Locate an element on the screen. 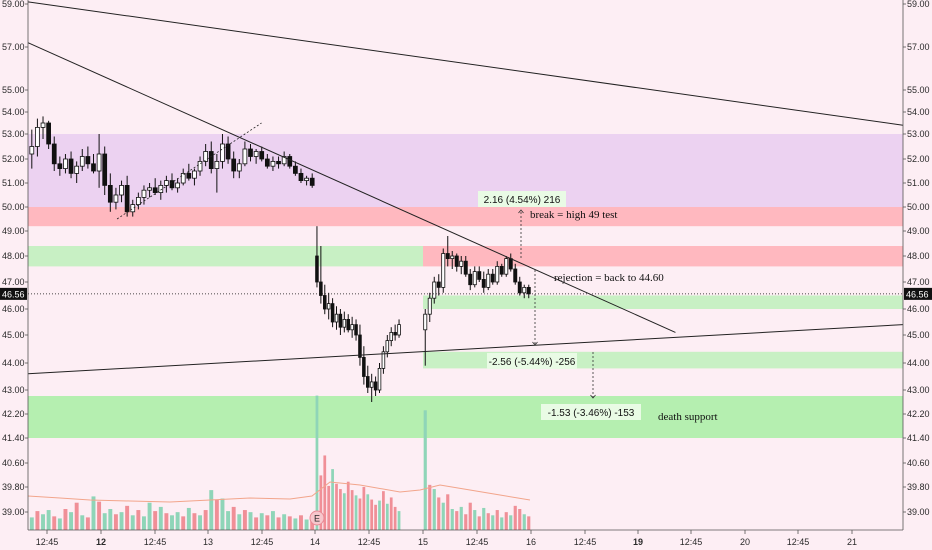  left-y-tick-label: 53.00 is located at coordinates (13, 134).